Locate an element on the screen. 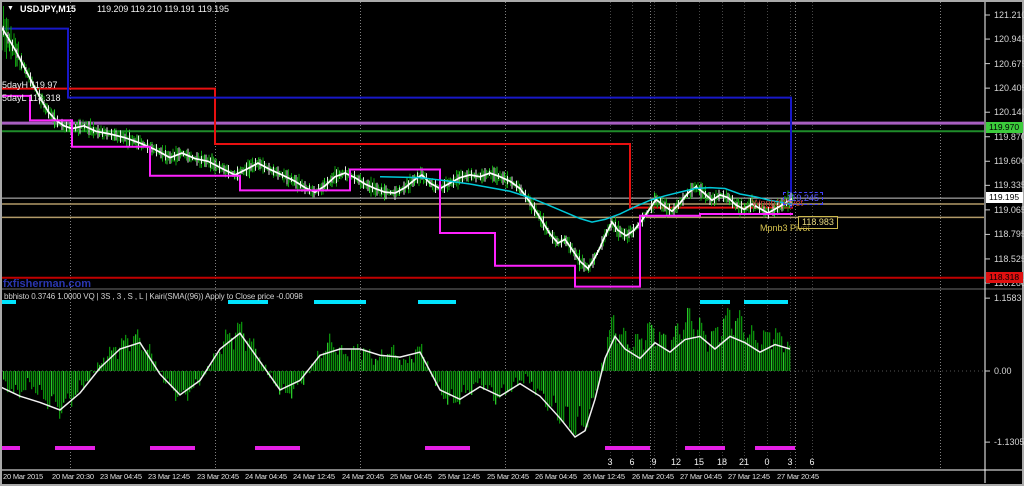  hour-label: 3 is located at coordinates (610, 462).